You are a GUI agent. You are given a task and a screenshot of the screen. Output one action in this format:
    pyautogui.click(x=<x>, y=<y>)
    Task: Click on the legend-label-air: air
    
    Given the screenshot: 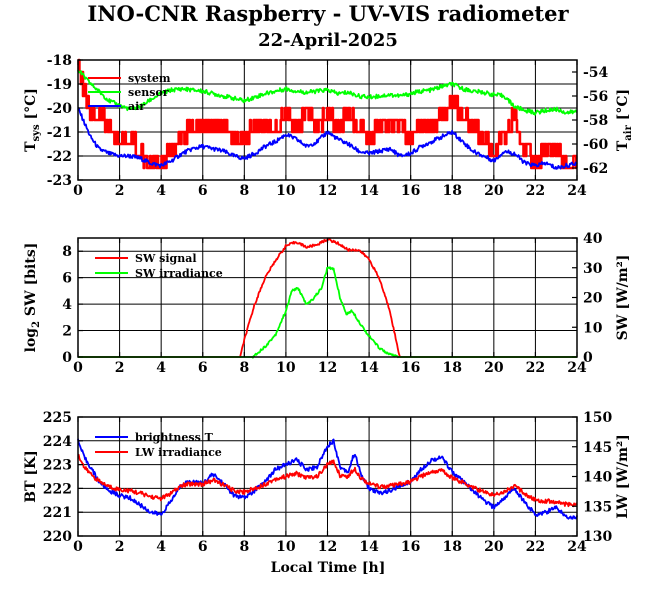 What is the action you would take?
    pyautogui.click(x=136, y=106)
    